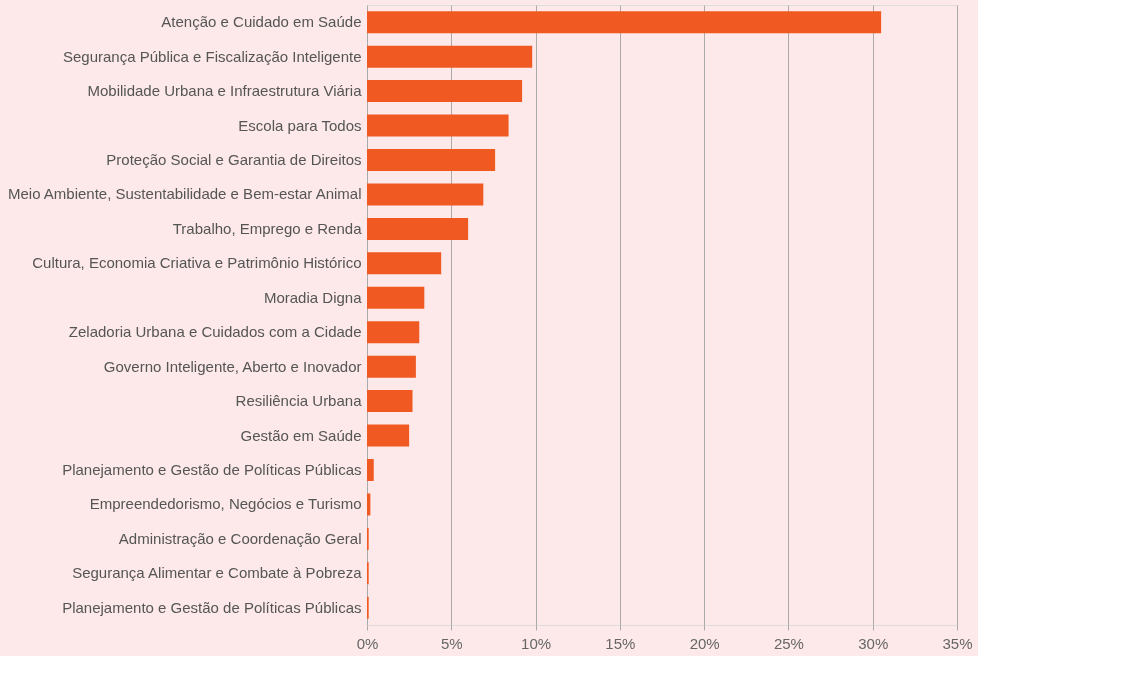 The width and height of the screenshot is (1126, 696). What do you see at coordinates (184, 194) in the screenshot?
I see `y-tick-label: Meio Ambiente, Sustentabilidade e Bem-estar Animal` at bounding box center [184, 194].